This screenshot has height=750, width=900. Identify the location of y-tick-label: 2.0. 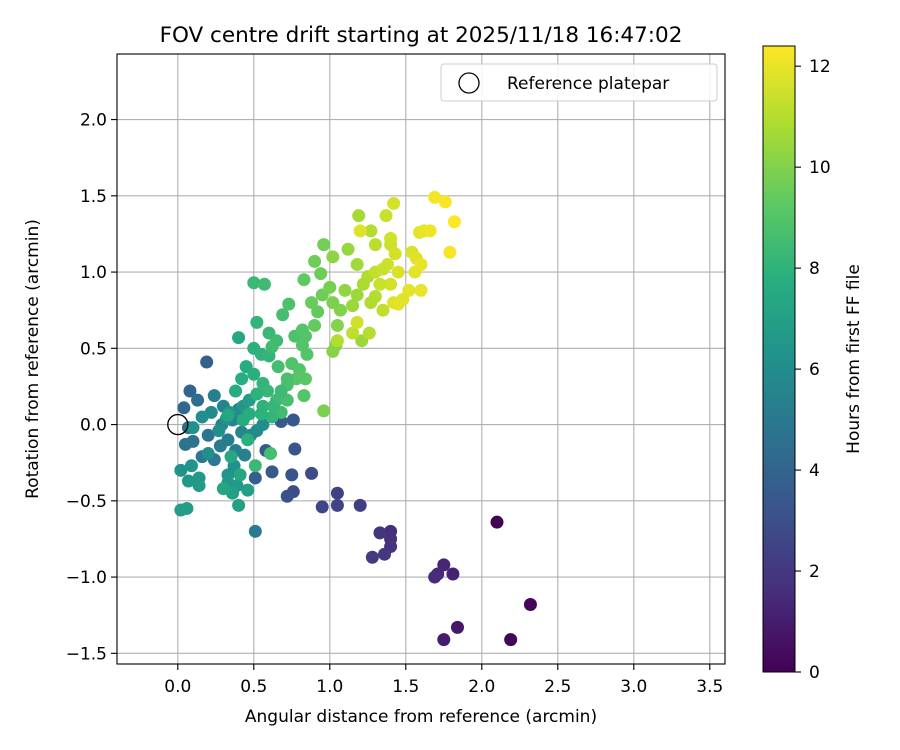
(93, 121).